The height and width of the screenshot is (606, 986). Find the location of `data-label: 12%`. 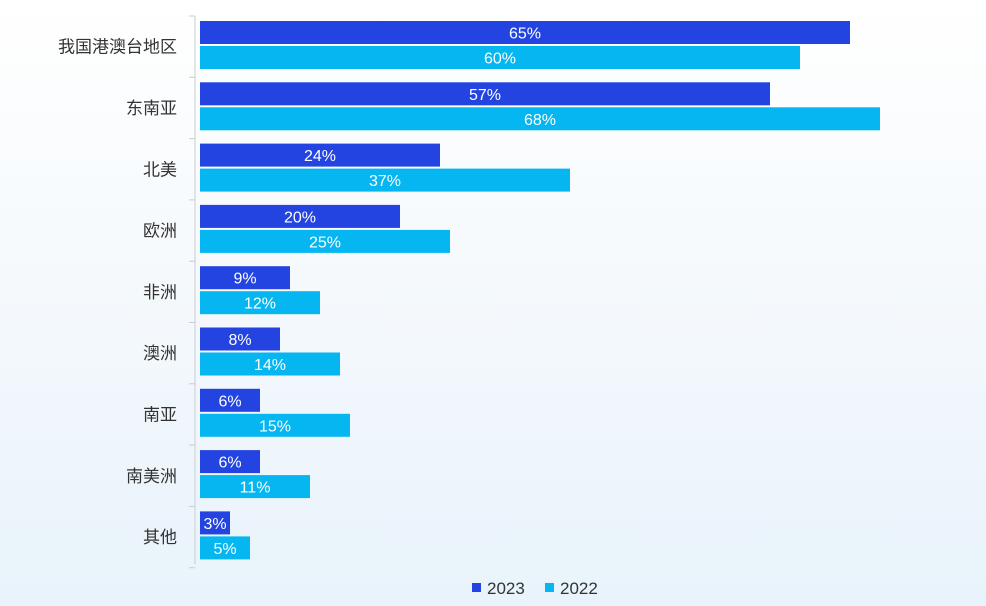

data-label: 12% is located at coordinates (260, 304).